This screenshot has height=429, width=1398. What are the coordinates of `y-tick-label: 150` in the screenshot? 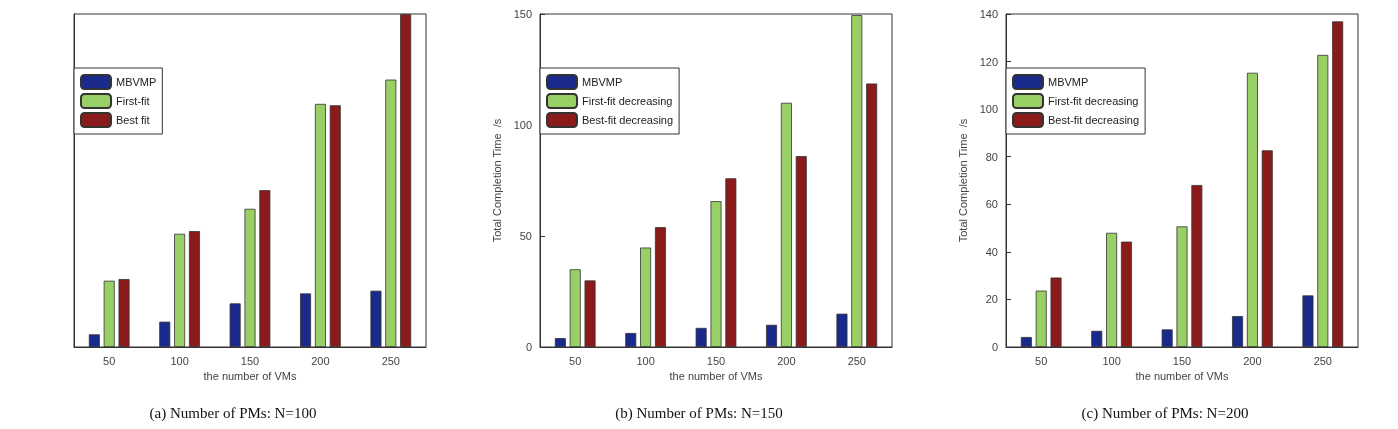 It's located at (522, 14).